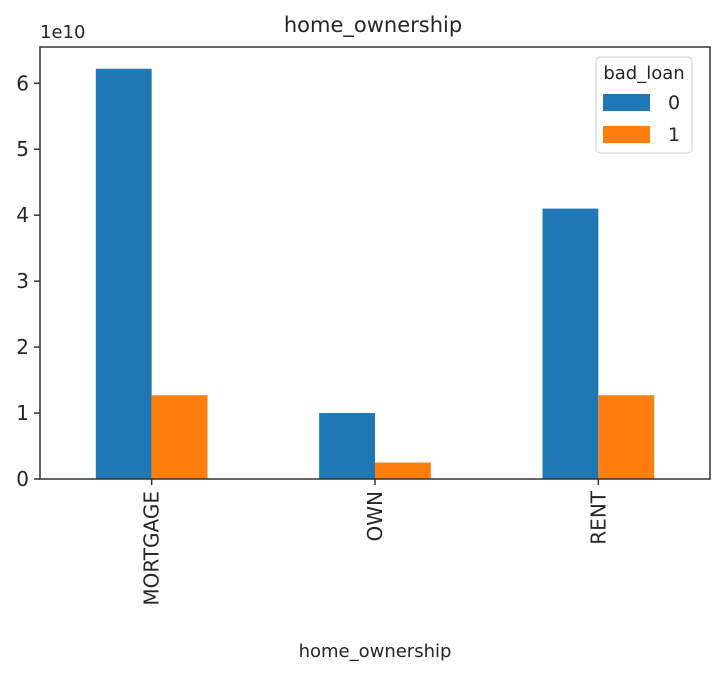 The width and height of the screenshot is (720, 674). Describe the element at coordinates (22, 215) in the screenshot. I see `y-tick-label: 4` at that location.